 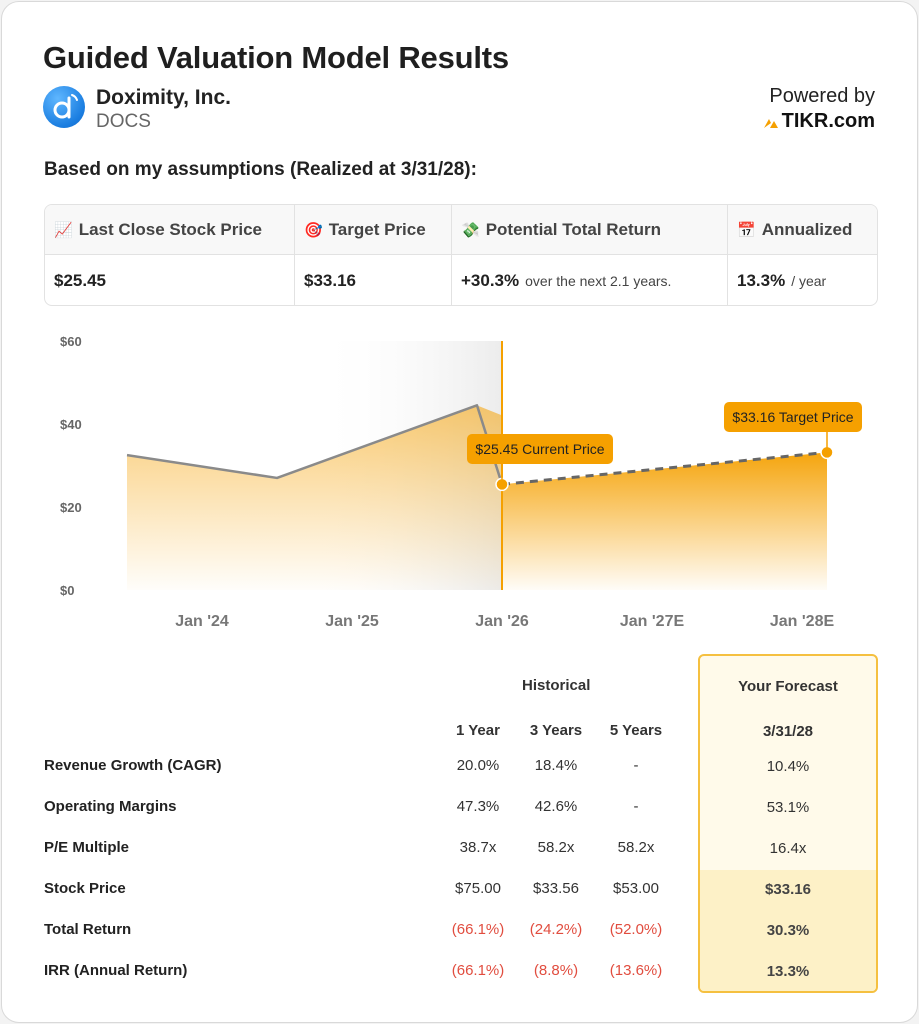 I want to click on table-cell: (13.6%), so click(x=636, y=970).